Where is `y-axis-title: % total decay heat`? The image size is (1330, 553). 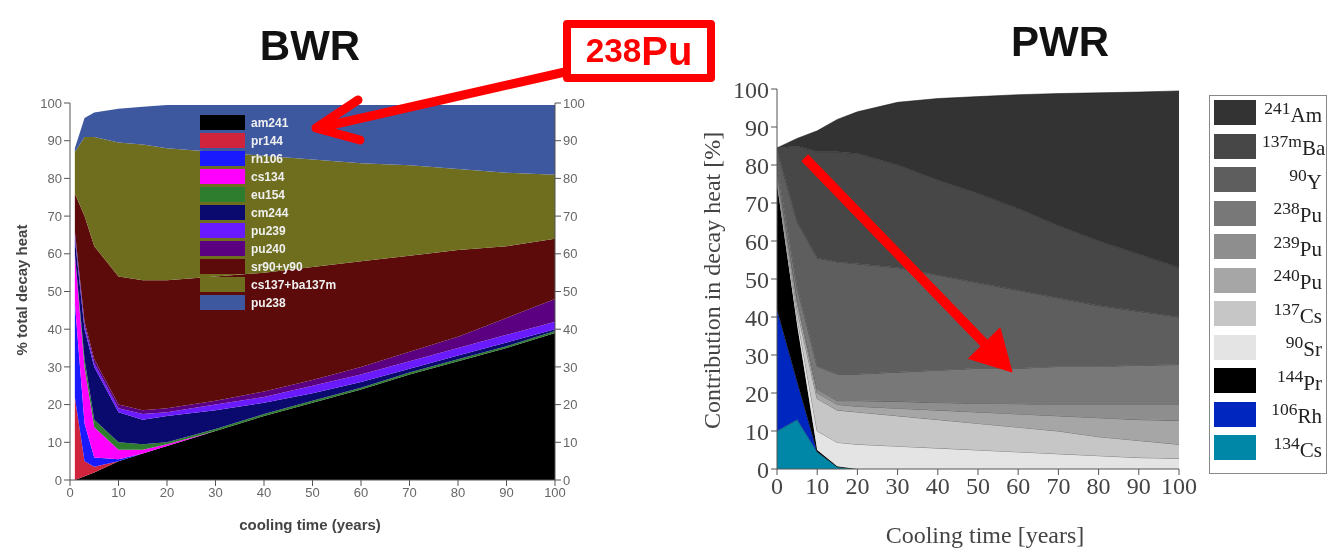
y-axis-title: % total decay heat is located at coordinates (22, 290).